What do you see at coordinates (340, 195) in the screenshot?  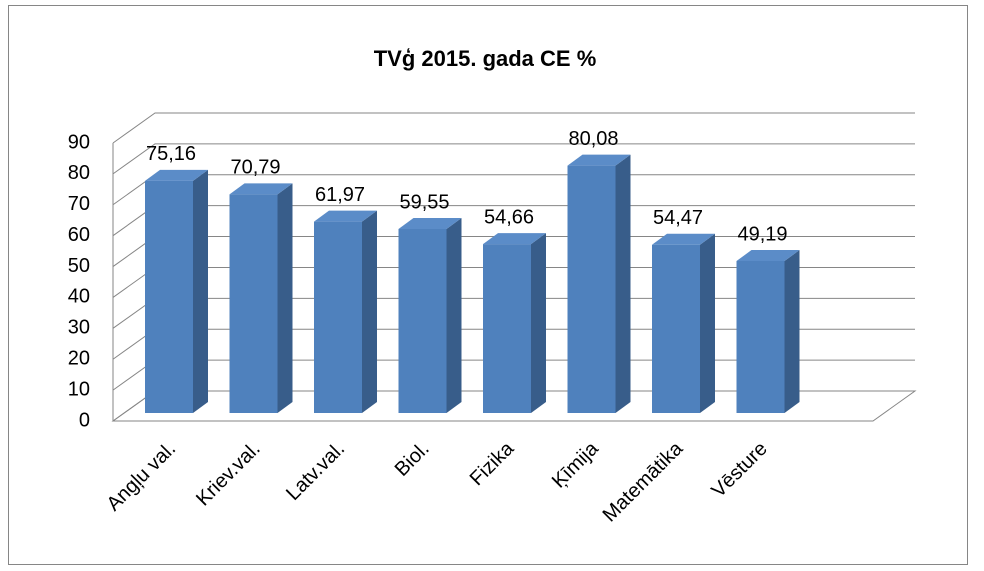 I see `value-label: 61,97` at bounding box center [340, 195].